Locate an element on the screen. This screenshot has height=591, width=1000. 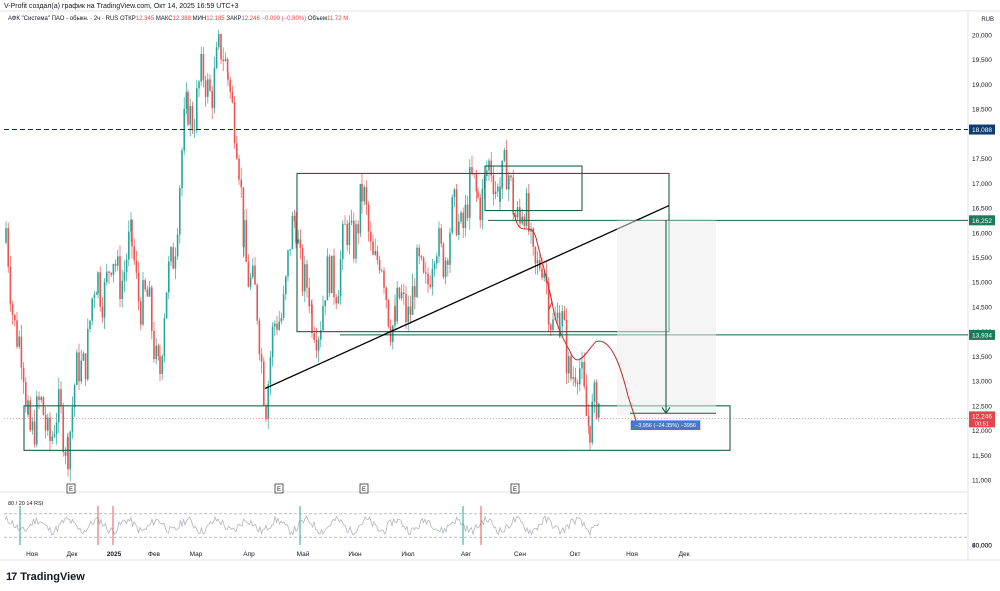
price-level-label-bg is located at coordinates (982, 220).